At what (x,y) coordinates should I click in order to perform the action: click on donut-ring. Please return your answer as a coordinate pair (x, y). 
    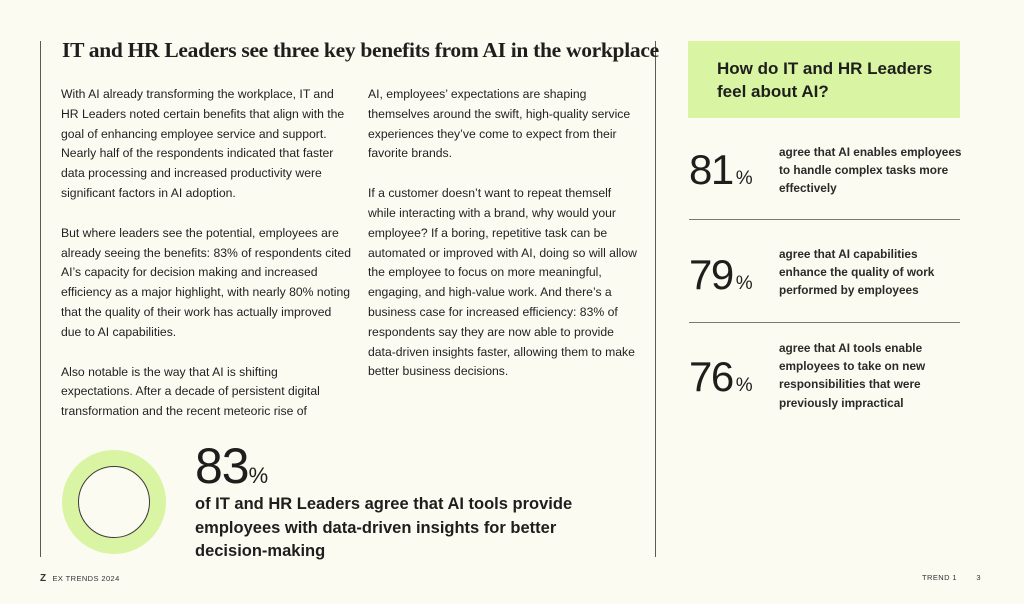
    Looking at the image, I should click on (114, 502).